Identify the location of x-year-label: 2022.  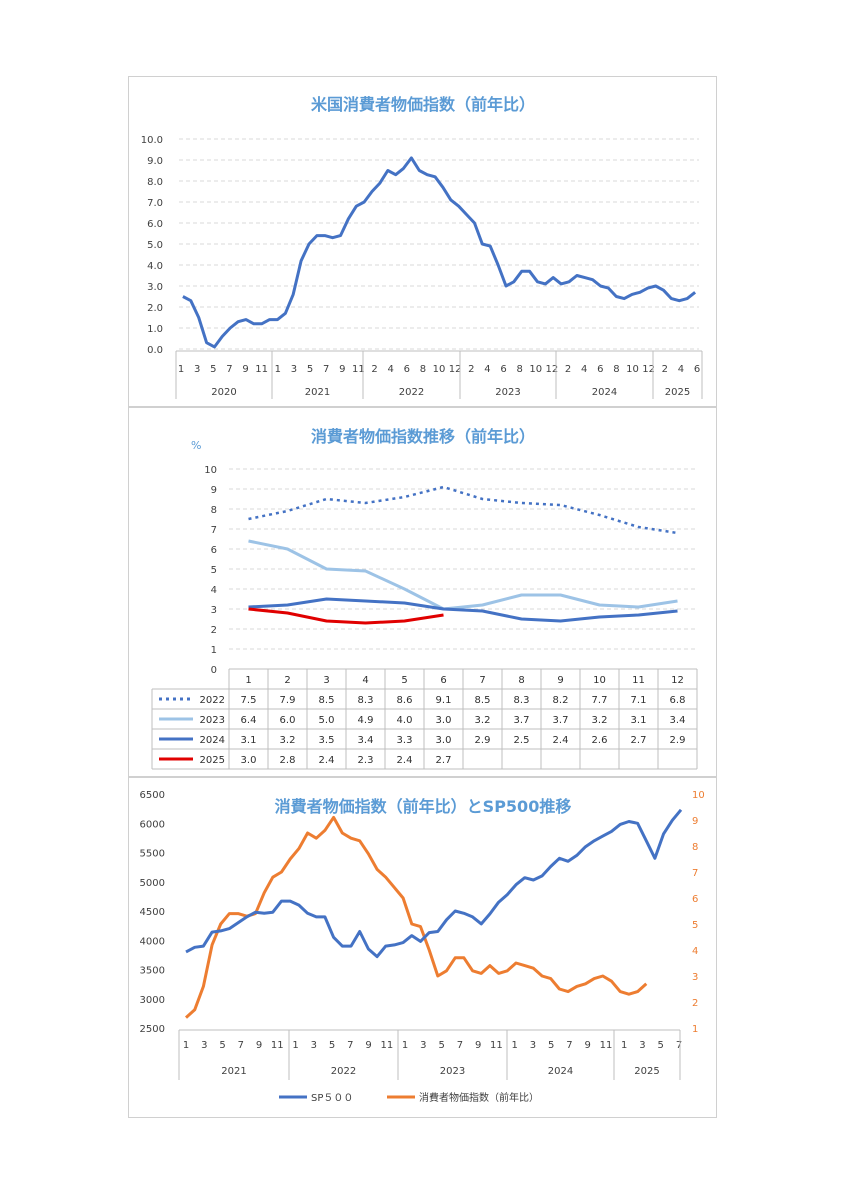
(343, 1071).